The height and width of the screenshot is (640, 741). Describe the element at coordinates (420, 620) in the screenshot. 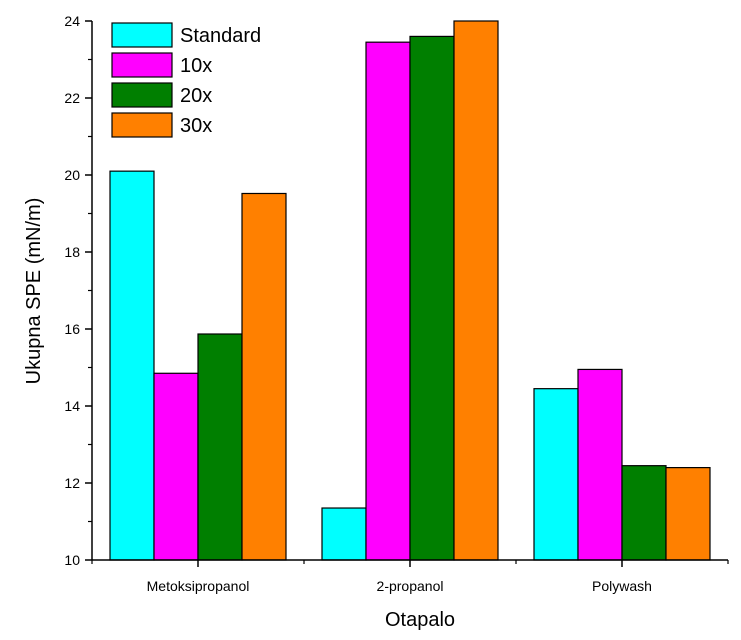

I see `x-axis-title: Otapalo` at that location.